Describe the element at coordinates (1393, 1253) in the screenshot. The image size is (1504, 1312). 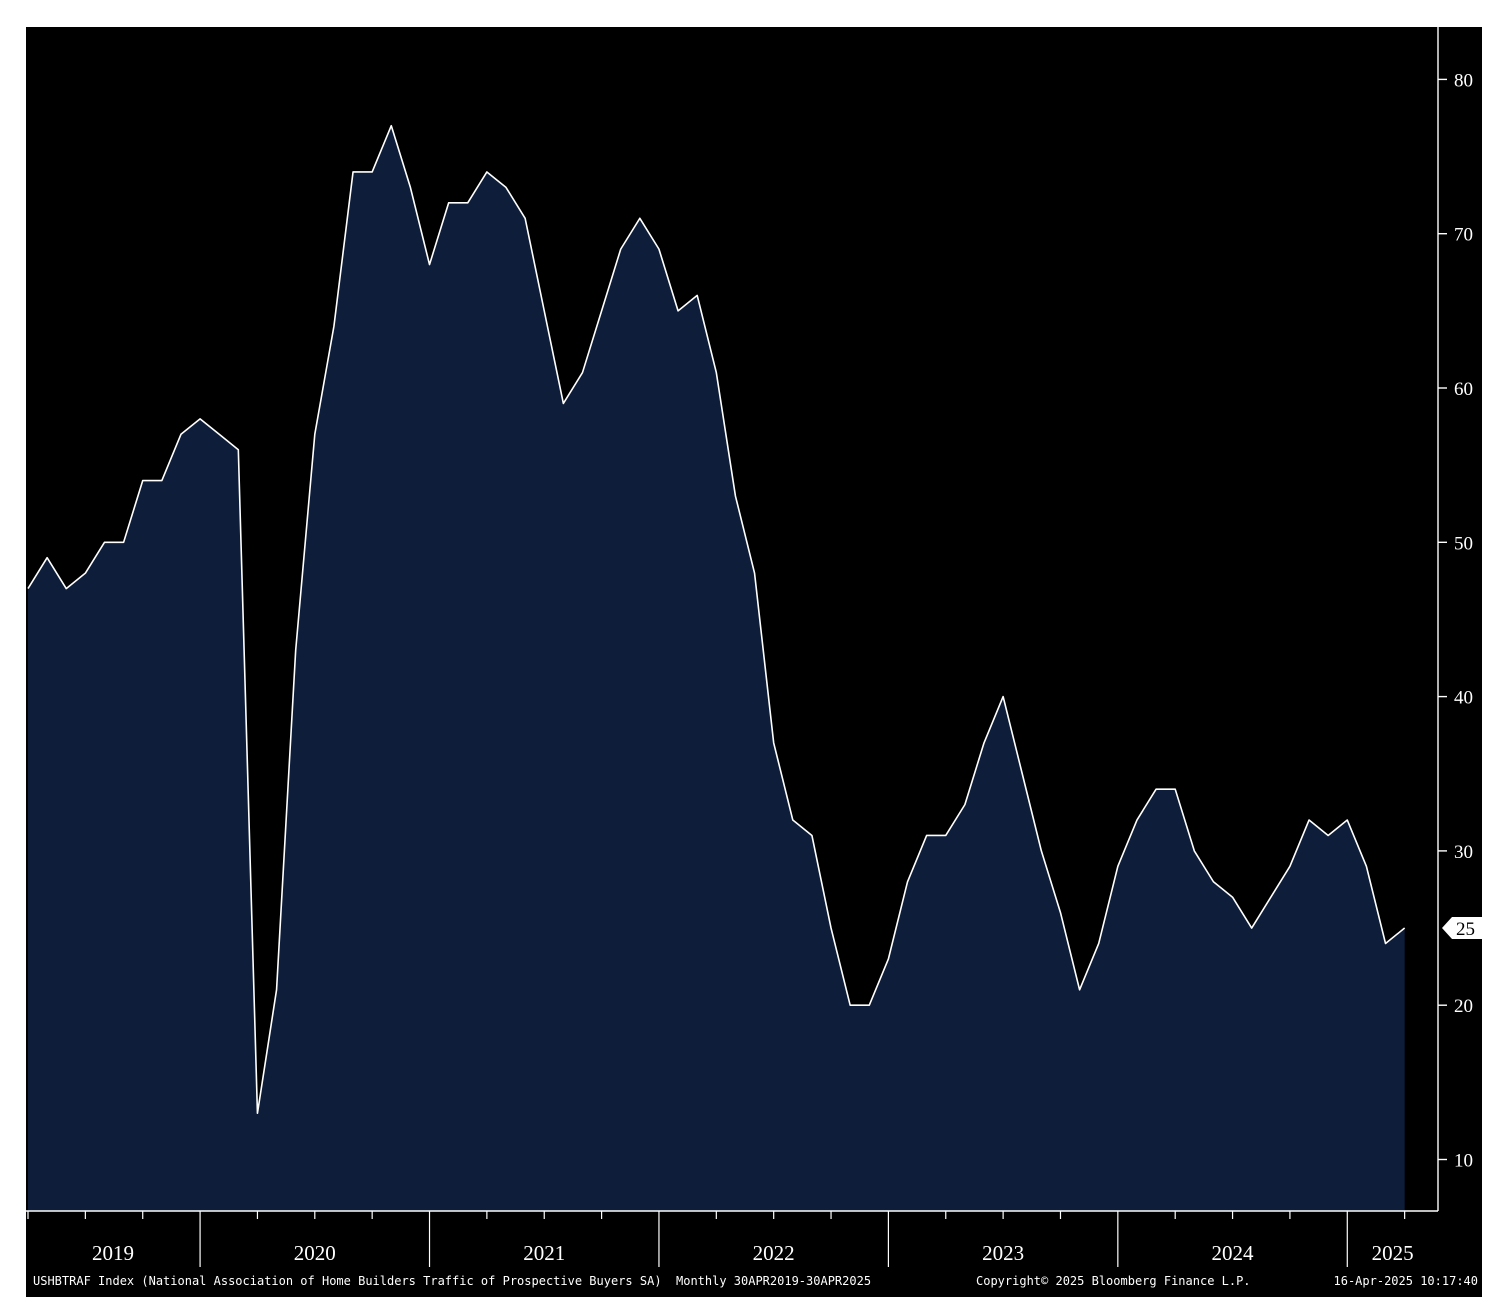
I see `x-tick-label: 2025` at that location.